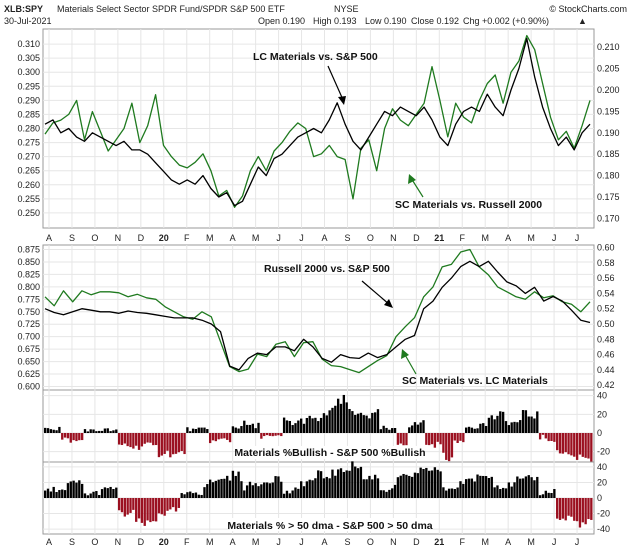 This screenshot has width=639, height=548. What do you see at coordinates (508, 542) in the screenshot?
I see `x-bottom-tick-label: A` at bounding box center [508, 542].